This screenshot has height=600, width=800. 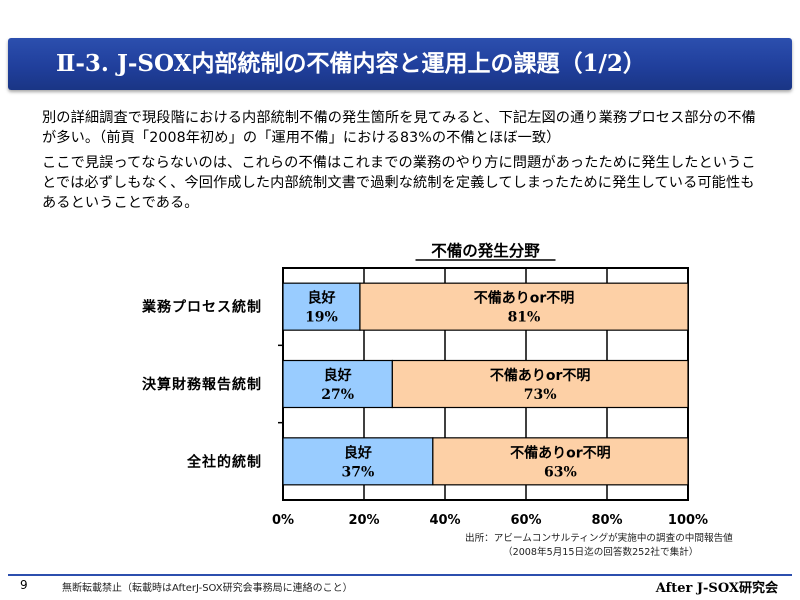 What do you see at coordinates (688, 520) in the screenshot?
I see `x-tick-label: 100%` at bounding box center [688, 520].